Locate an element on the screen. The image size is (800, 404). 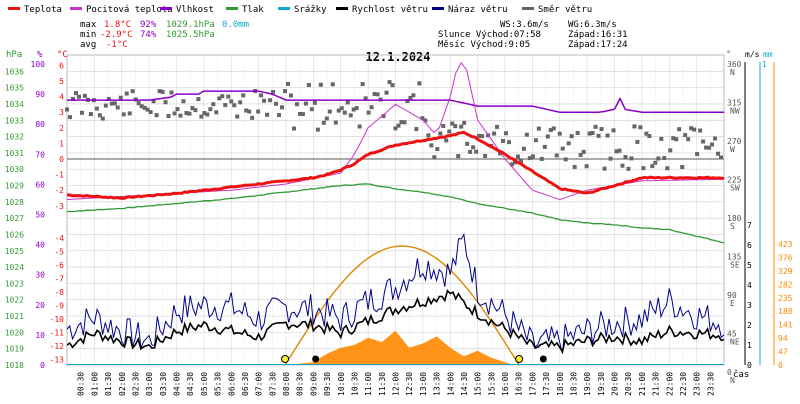
tick-label-humidity: 90 is located at coordinates (40, 94).